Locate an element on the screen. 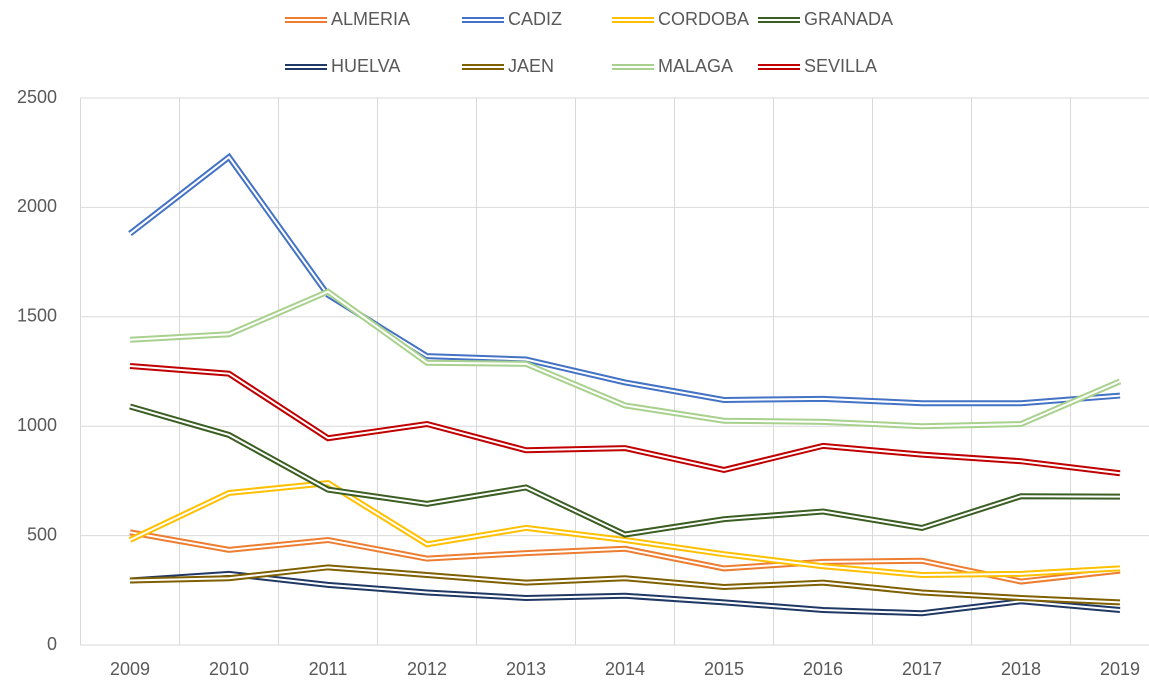 The height and width of the screenshot is (690, 1149). y-tick-label: 2000 is located at coordinates (37, 206).